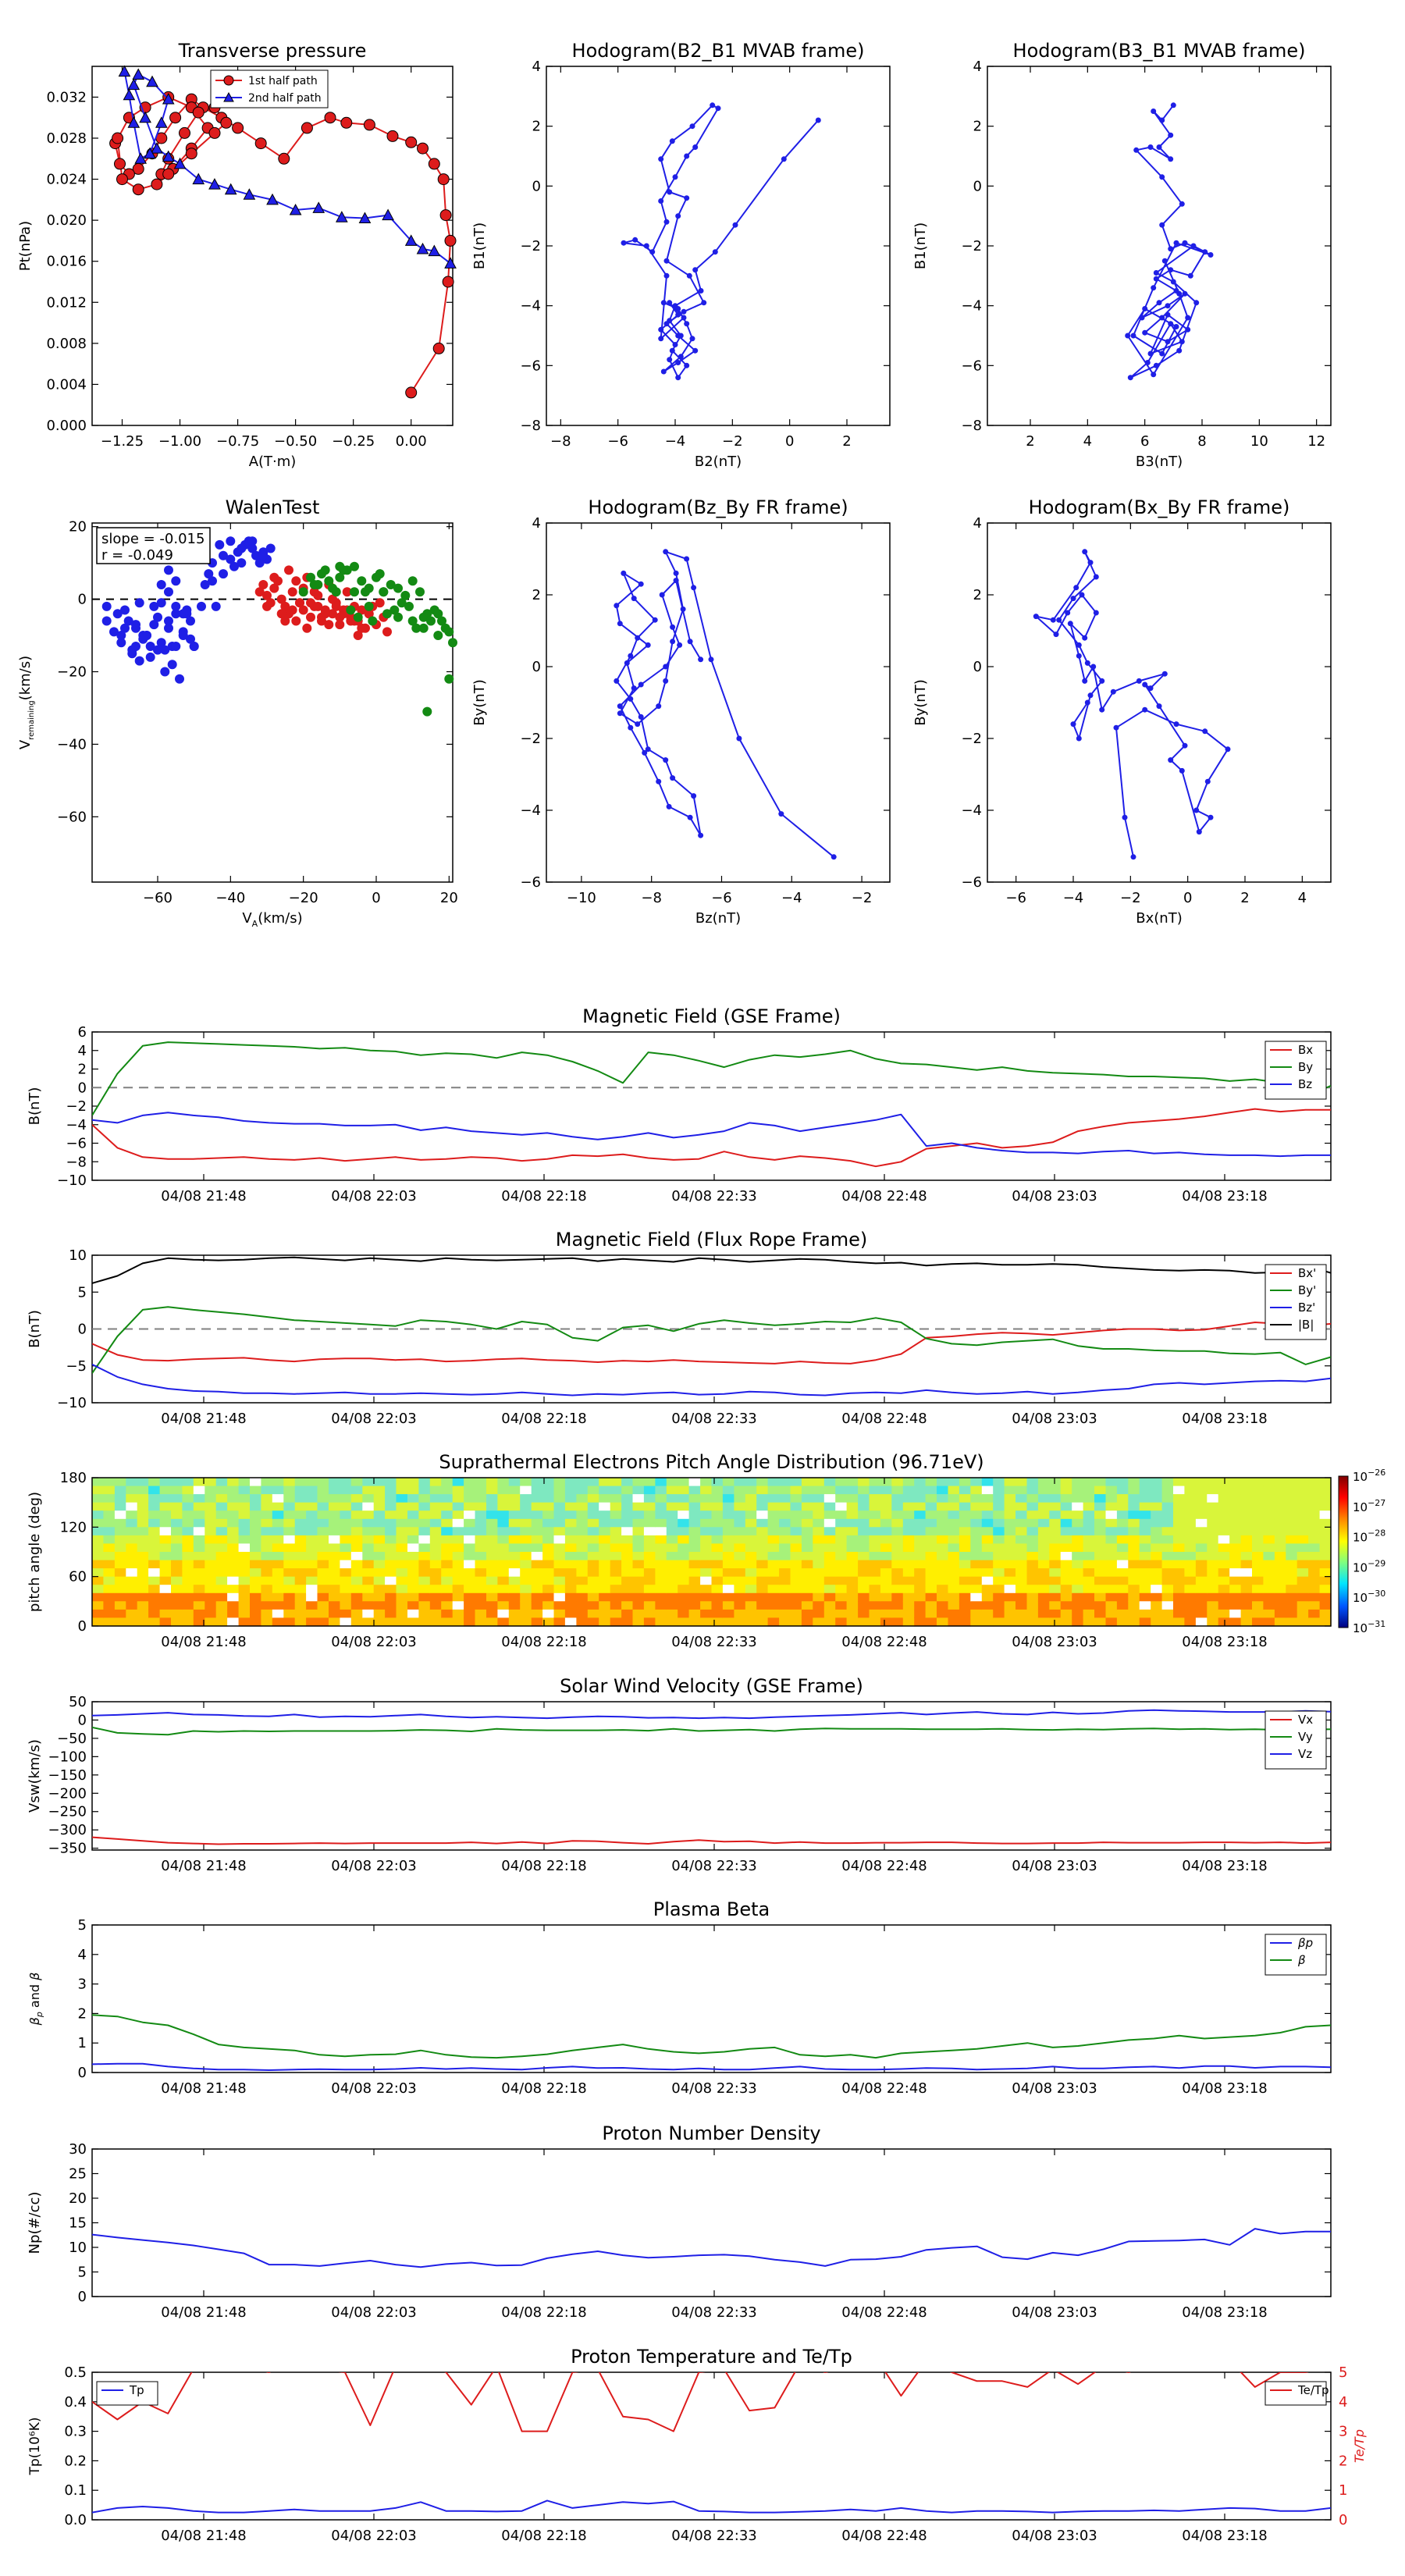 The image size is (1405, 2576). Describe the element at coordinates (712, 1998) in the screenshot. I see `beta-frame` at that location.